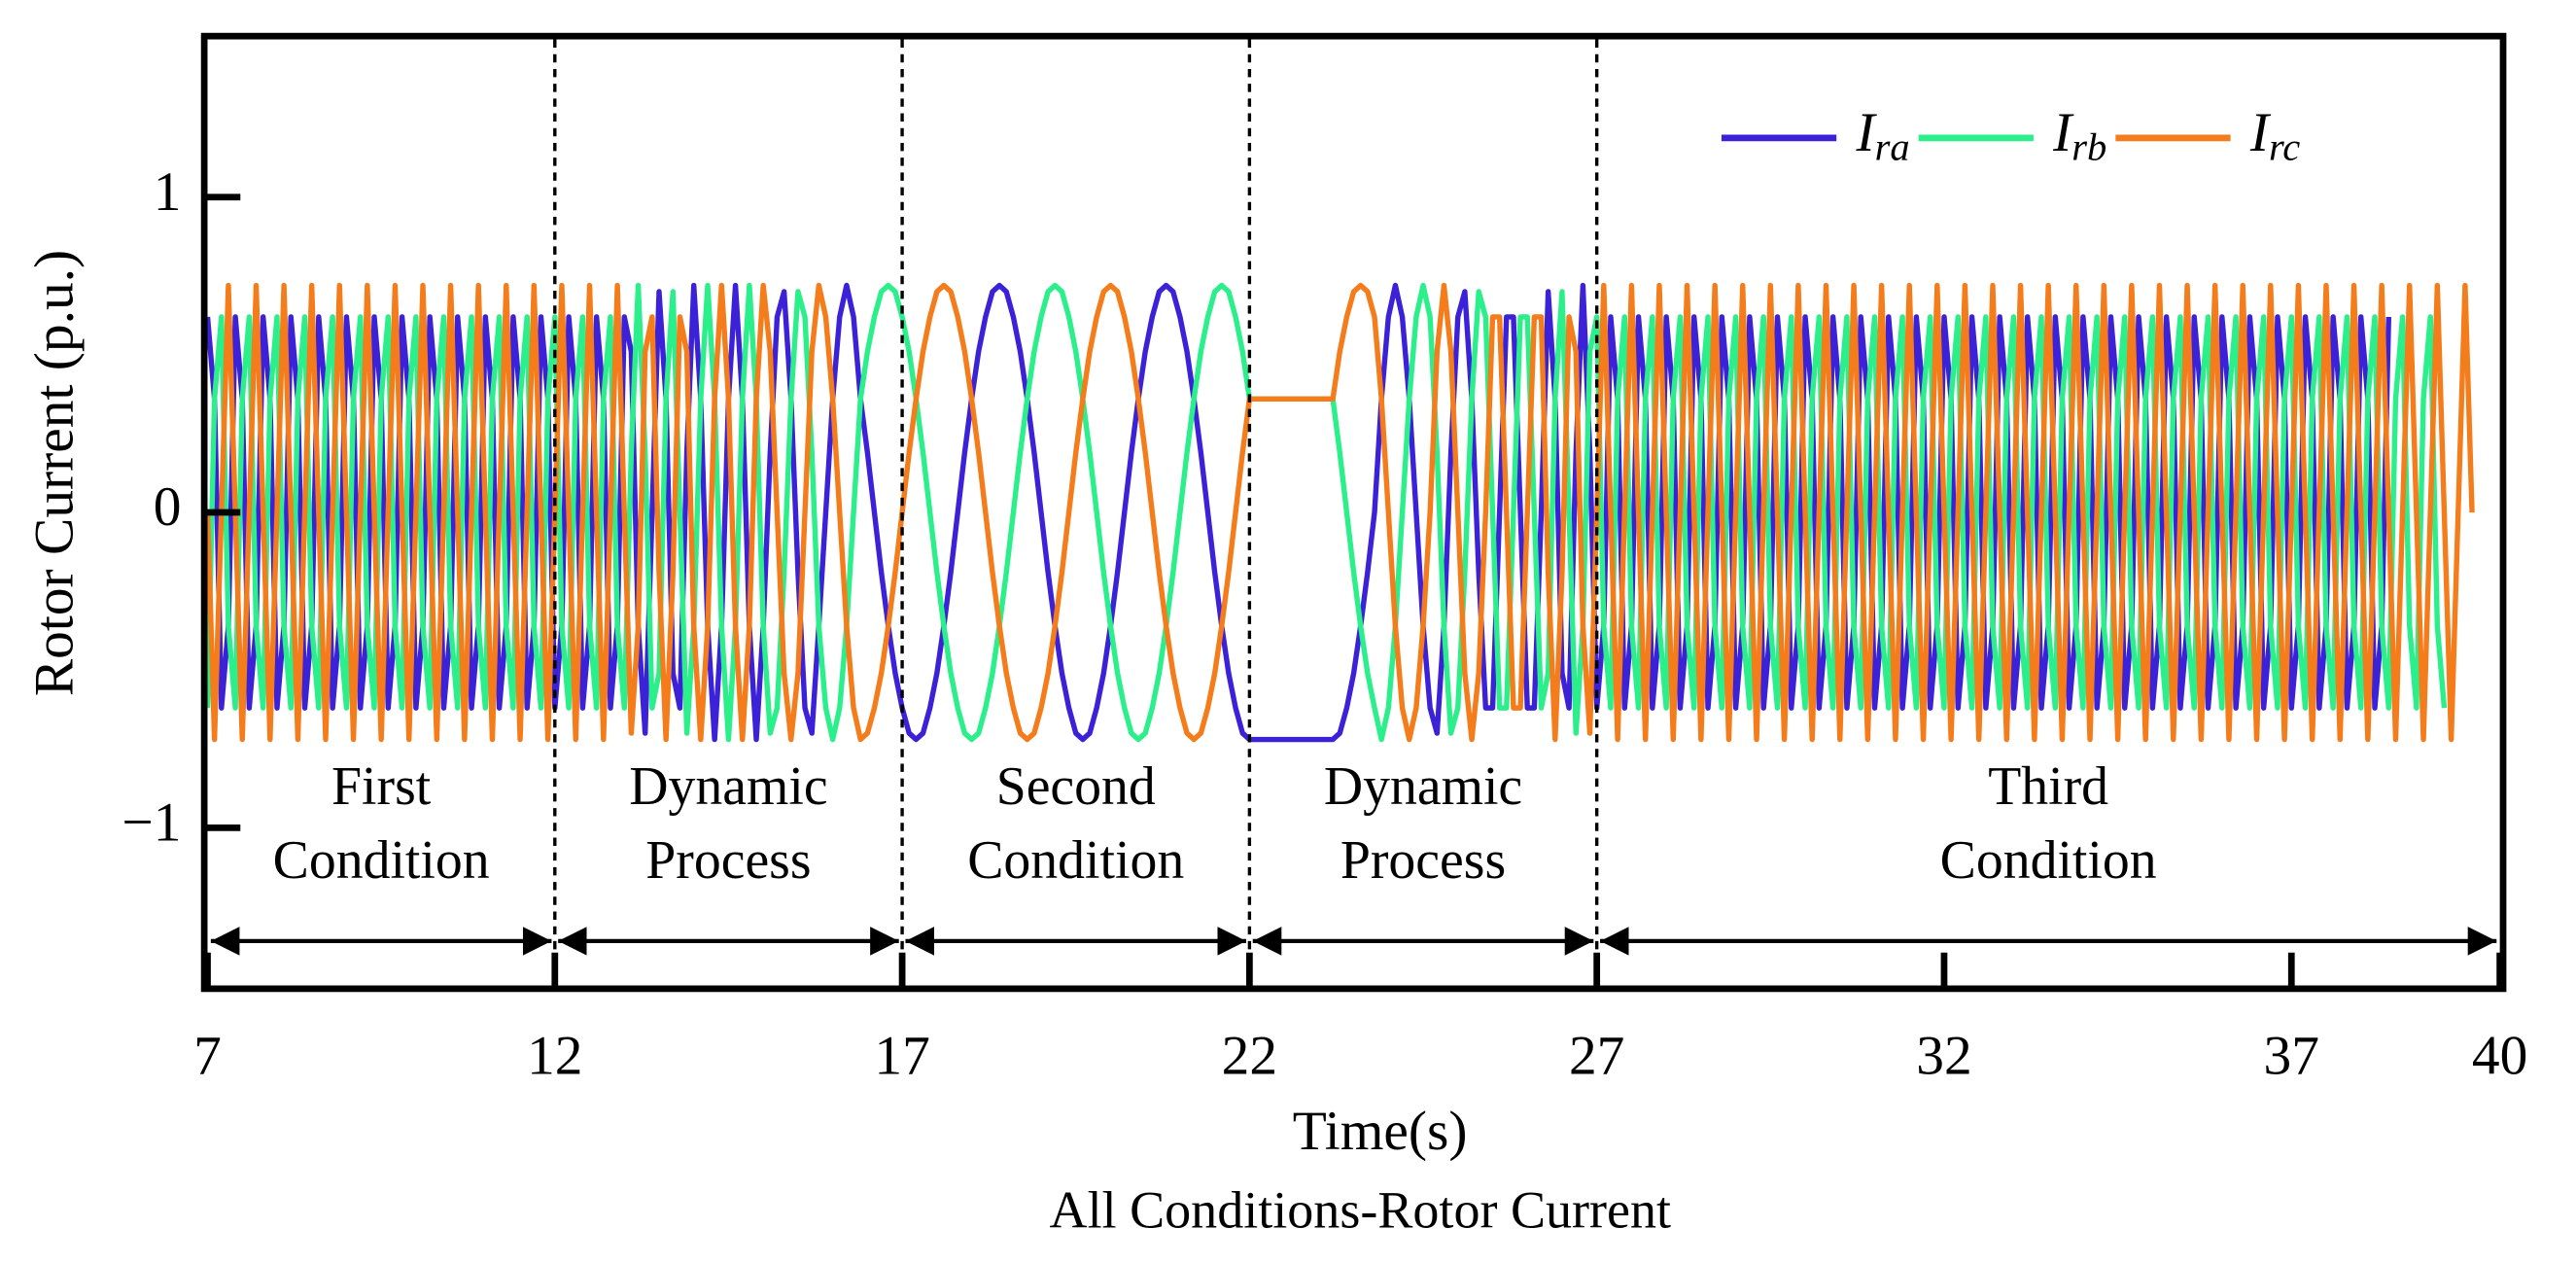 The height and width of the screenshot is (1263, 2576). What do you see at coordinates (381, 787) in the screenshot?
I see `region-label: First` at bounding box center [381, 787].